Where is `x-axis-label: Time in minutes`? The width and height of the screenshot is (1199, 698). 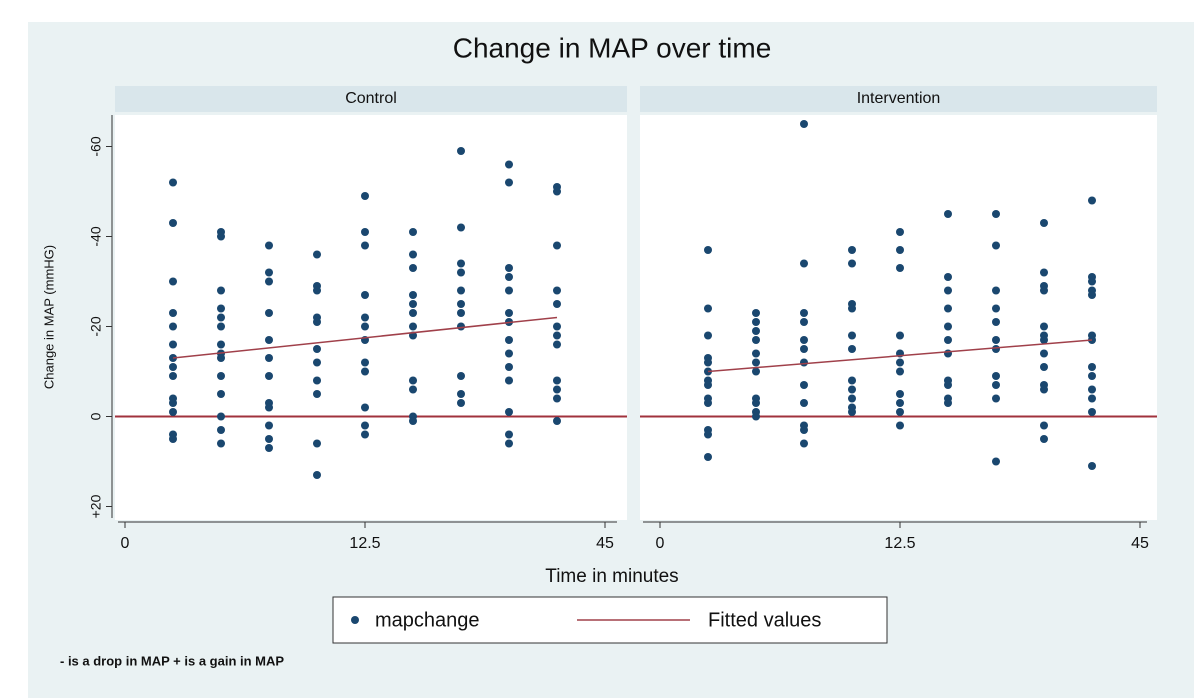 x-axis-label: Time in minutes is located at coordinates (611, 576).